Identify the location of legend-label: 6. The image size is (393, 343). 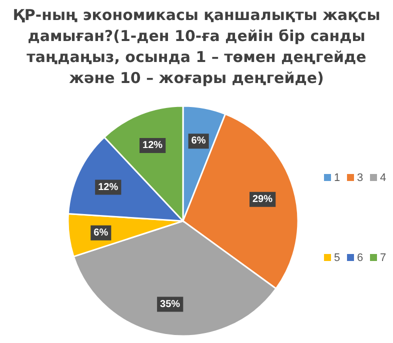
(360, 258).